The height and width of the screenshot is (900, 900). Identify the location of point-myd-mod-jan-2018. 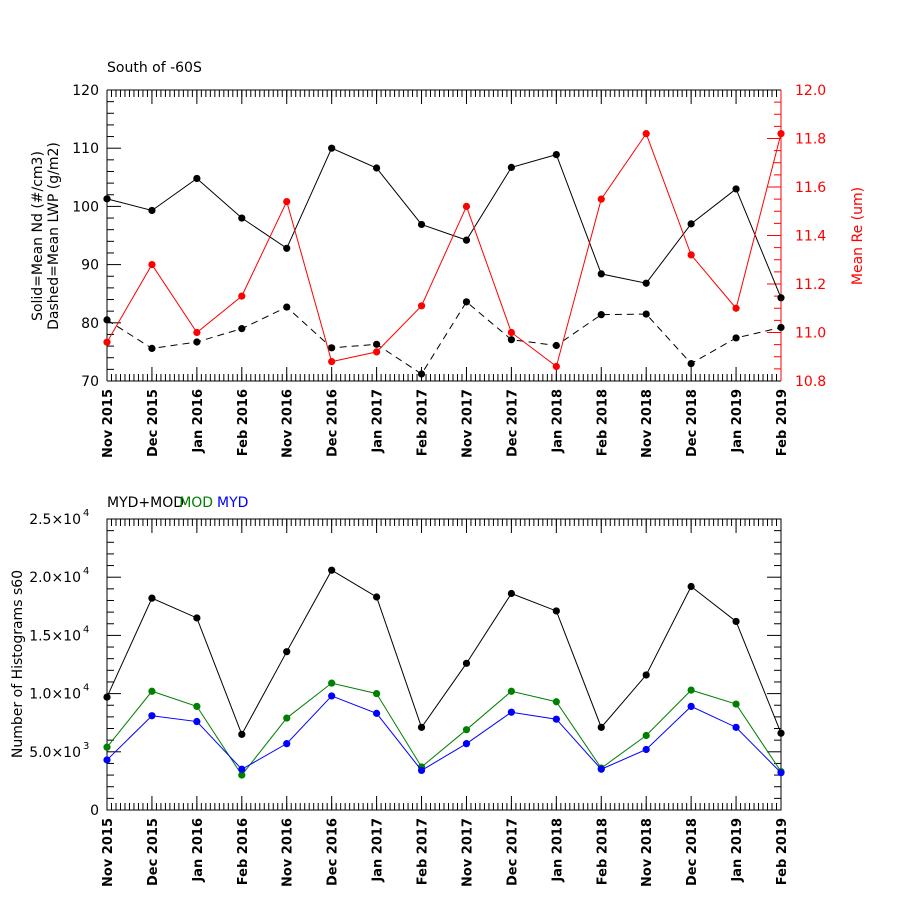
(556, 611).